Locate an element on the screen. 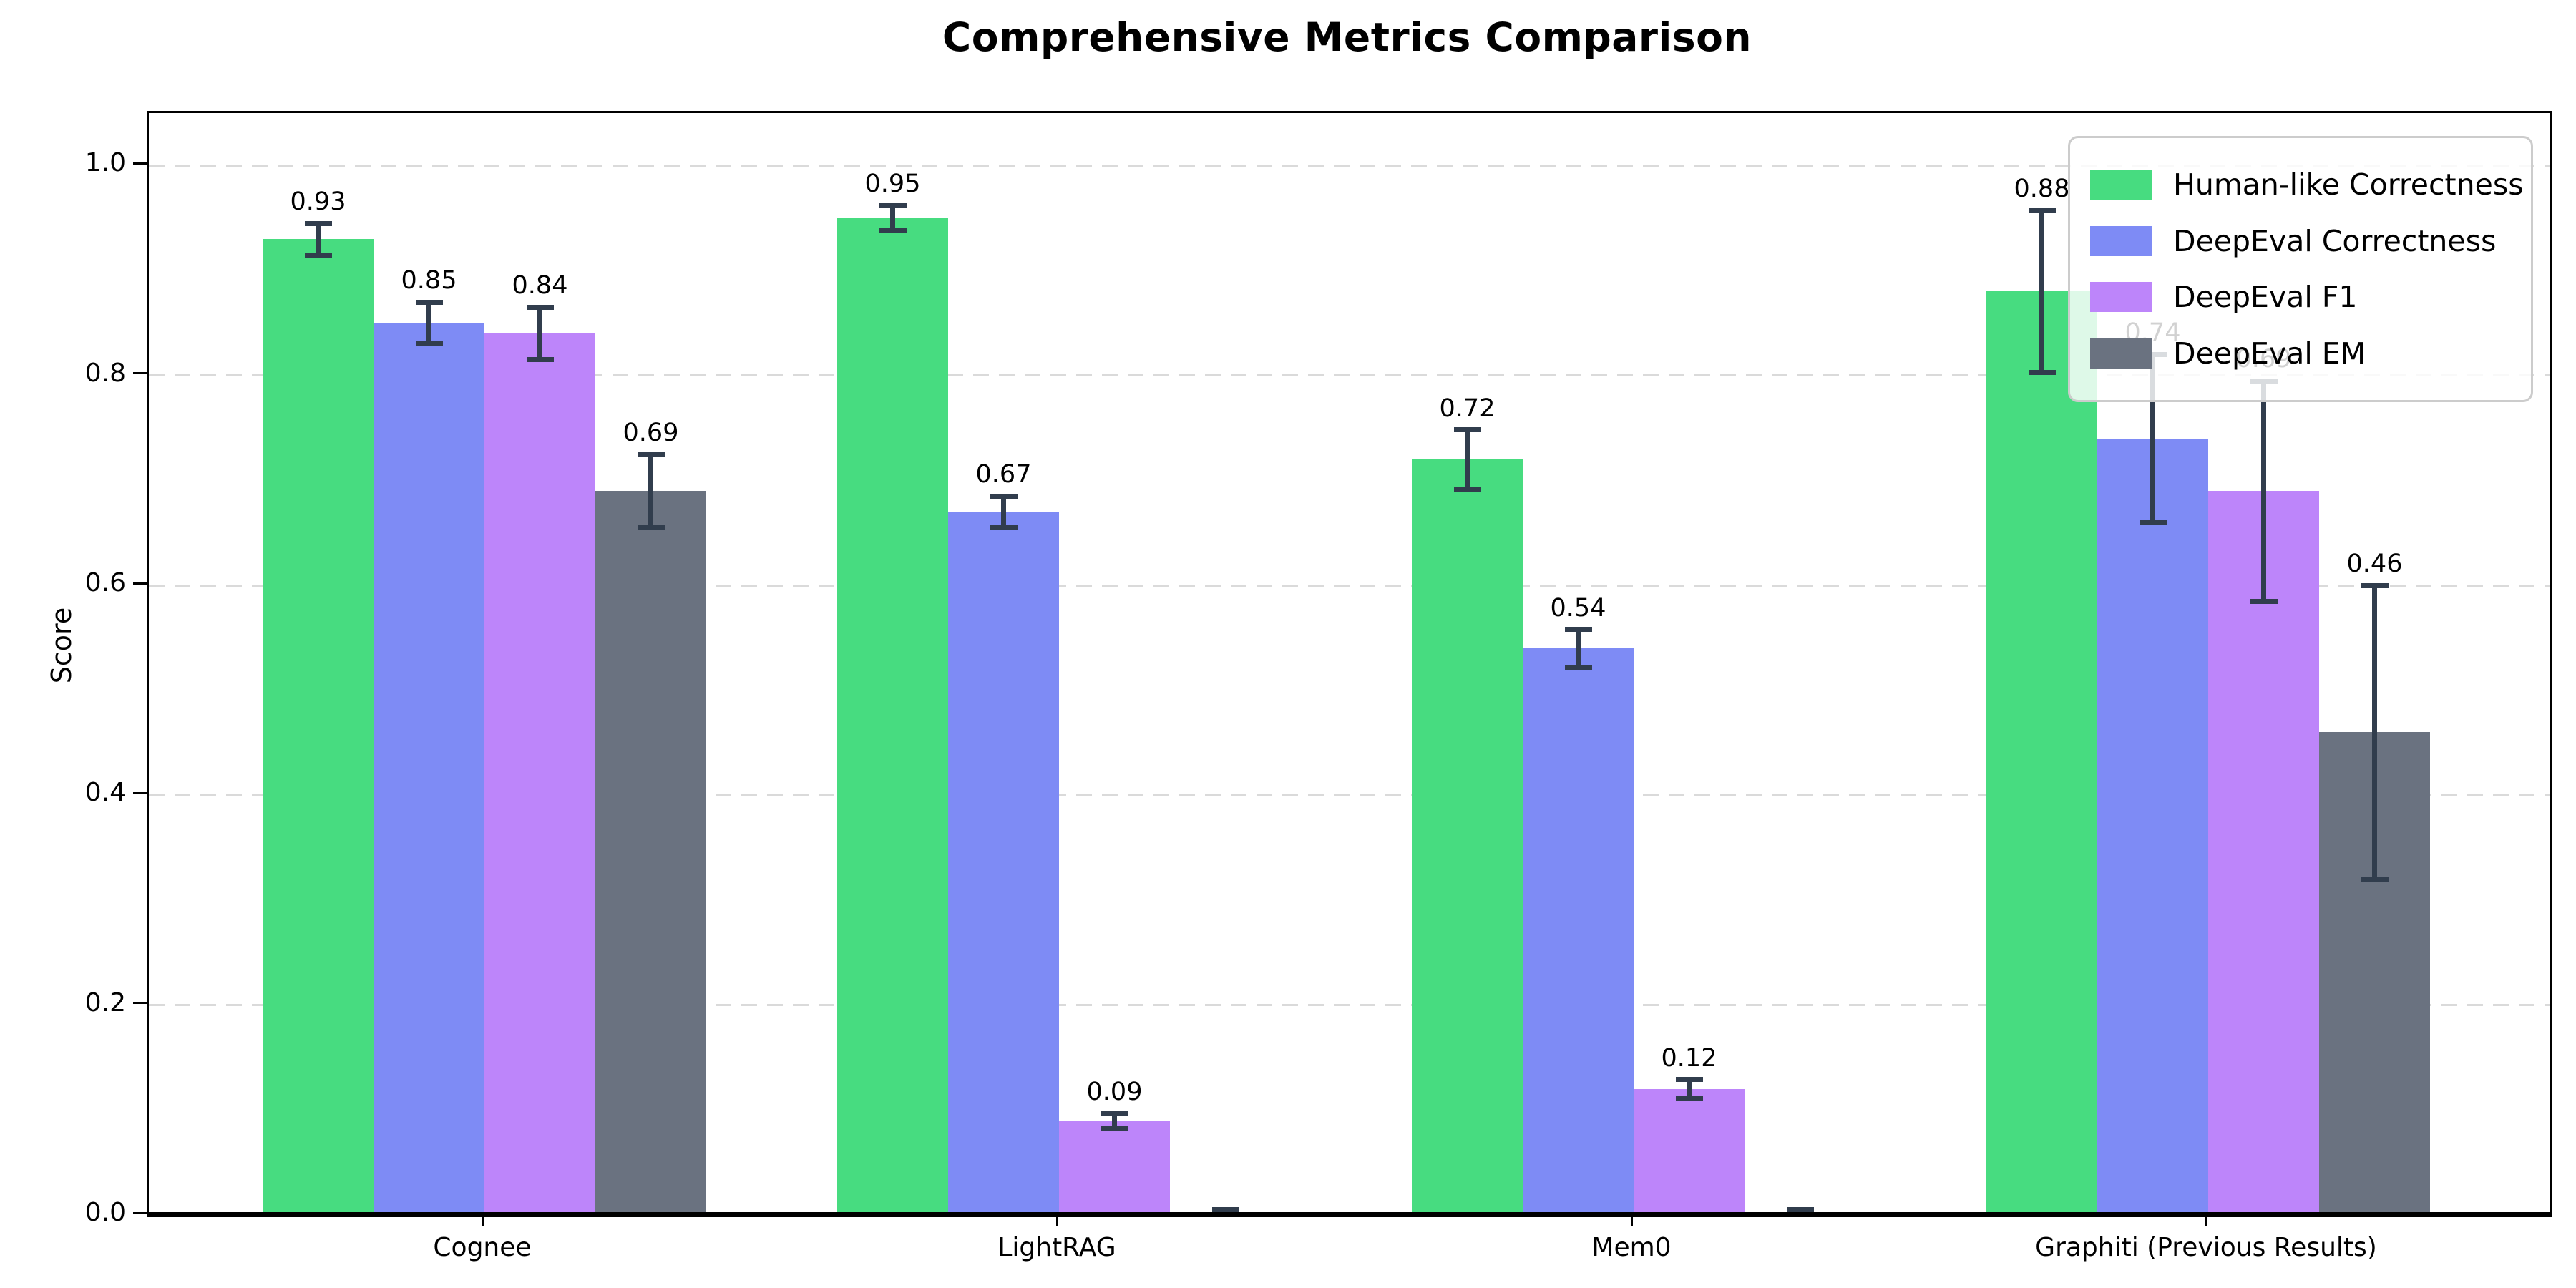 The width and height of the screenshot is (2576, 1288). bar-value-label: 0.67 is located at coordinates (1003, 474).